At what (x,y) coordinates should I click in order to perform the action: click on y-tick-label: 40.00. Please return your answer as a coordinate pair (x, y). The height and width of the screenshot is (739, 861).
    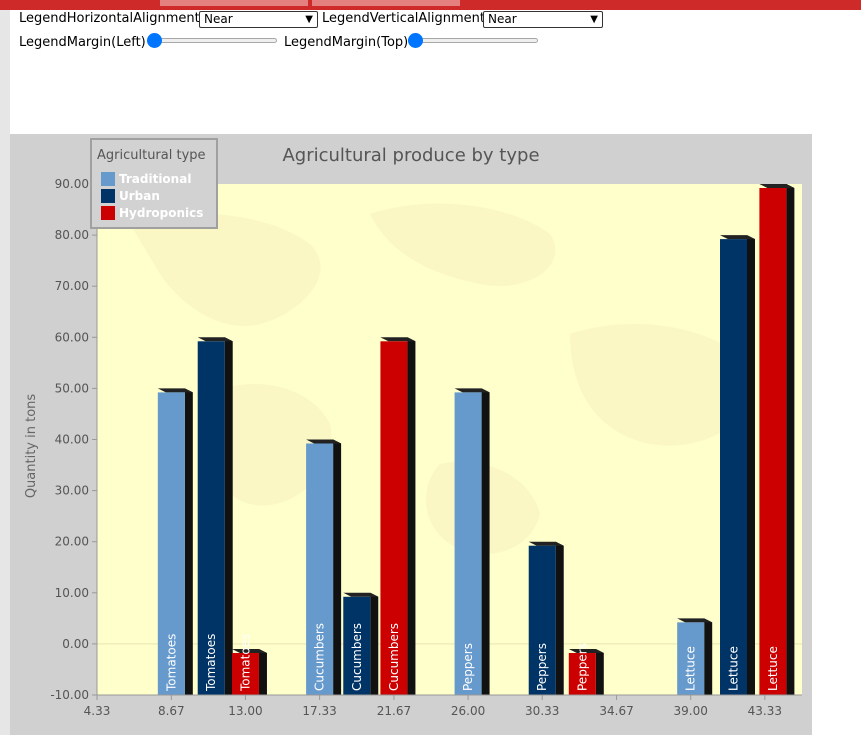
    Looking at the image, I should click on (72, 440).